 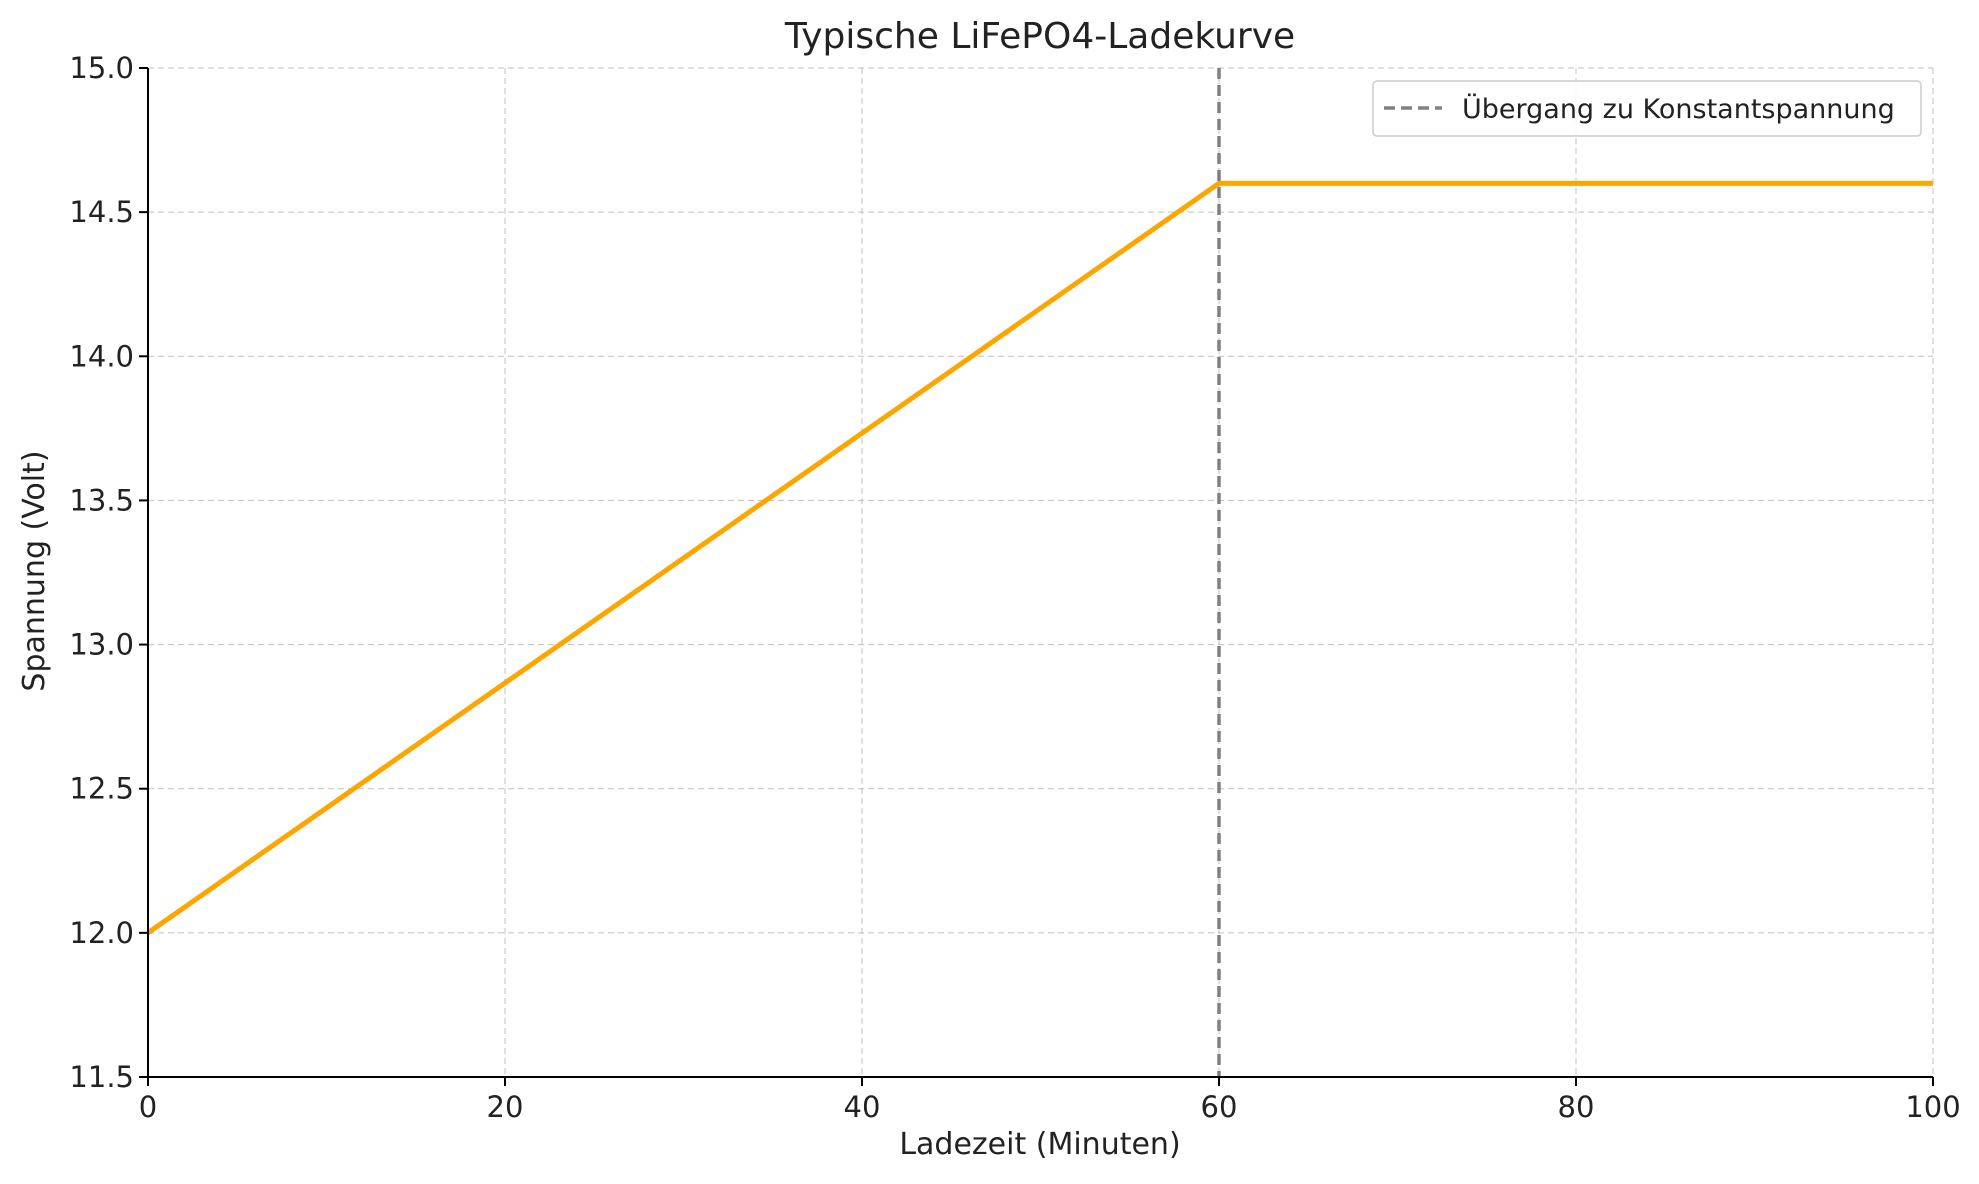 What do you see at coordinates (101, 789) in the screenshot?
I see `y-tick-label: 12.5` at bounding box center [101, 789].